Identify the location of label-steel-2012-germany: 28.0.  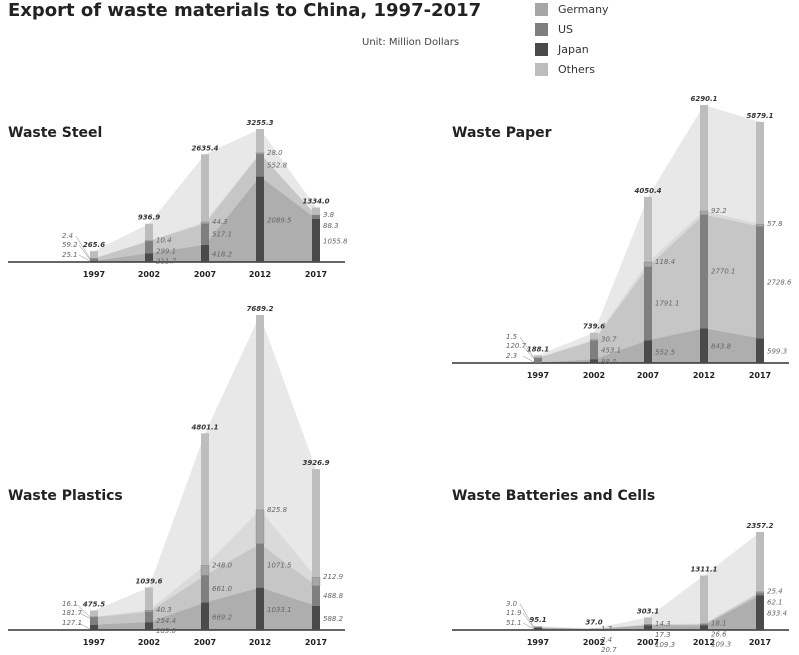
(275, 153).